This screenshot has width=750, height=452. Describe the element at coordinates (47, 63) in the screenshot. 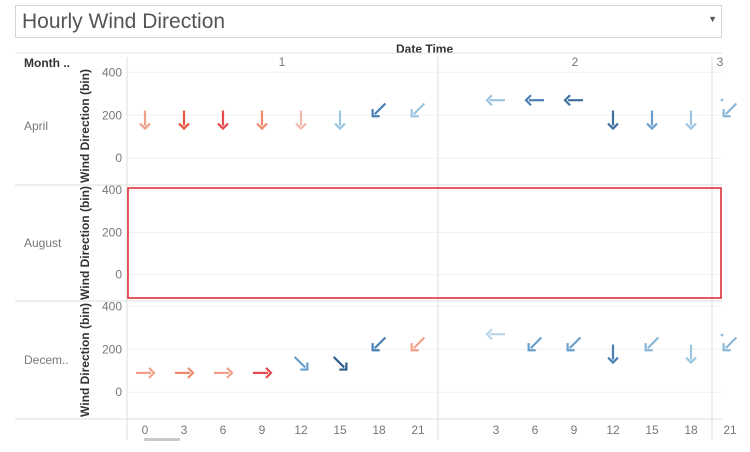

I see `rows-header: Month ..` at that location.